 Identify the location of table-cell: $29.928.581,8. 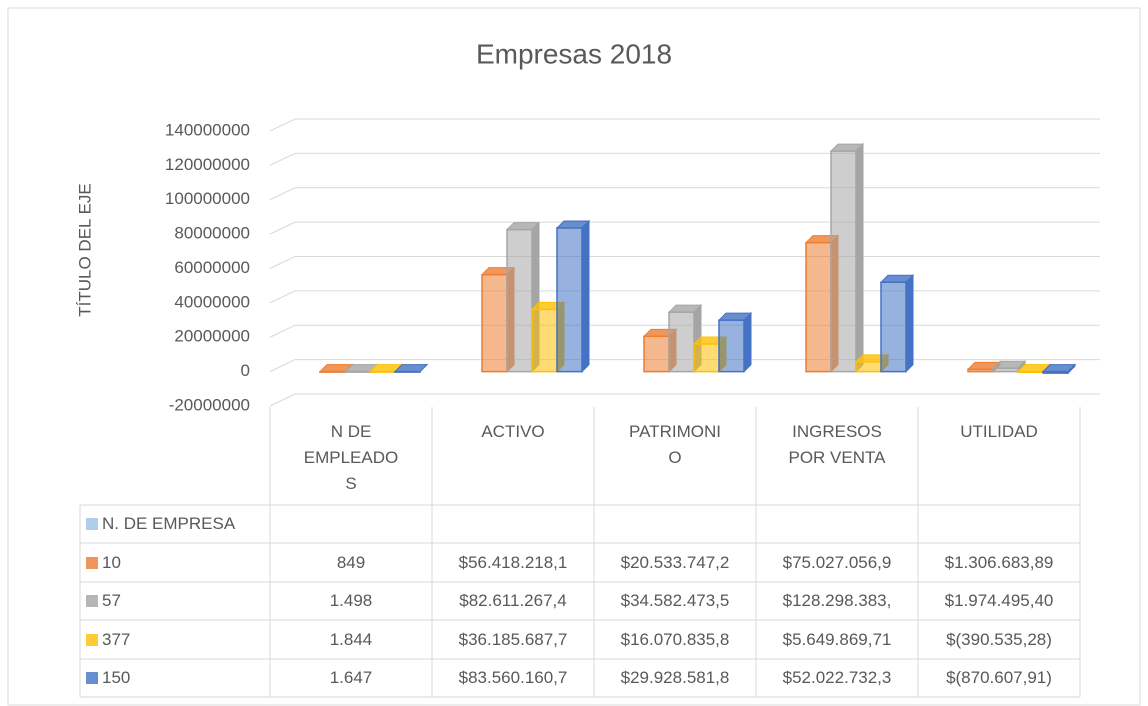
(675, 677).